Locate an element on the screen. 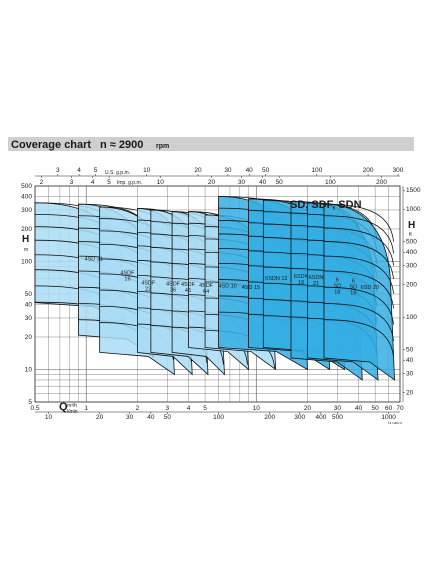 Image resolution: width=435 pixels, height=569 pixels. x-tick-label-impgpm: 200 is located at coordinates (381, 182).